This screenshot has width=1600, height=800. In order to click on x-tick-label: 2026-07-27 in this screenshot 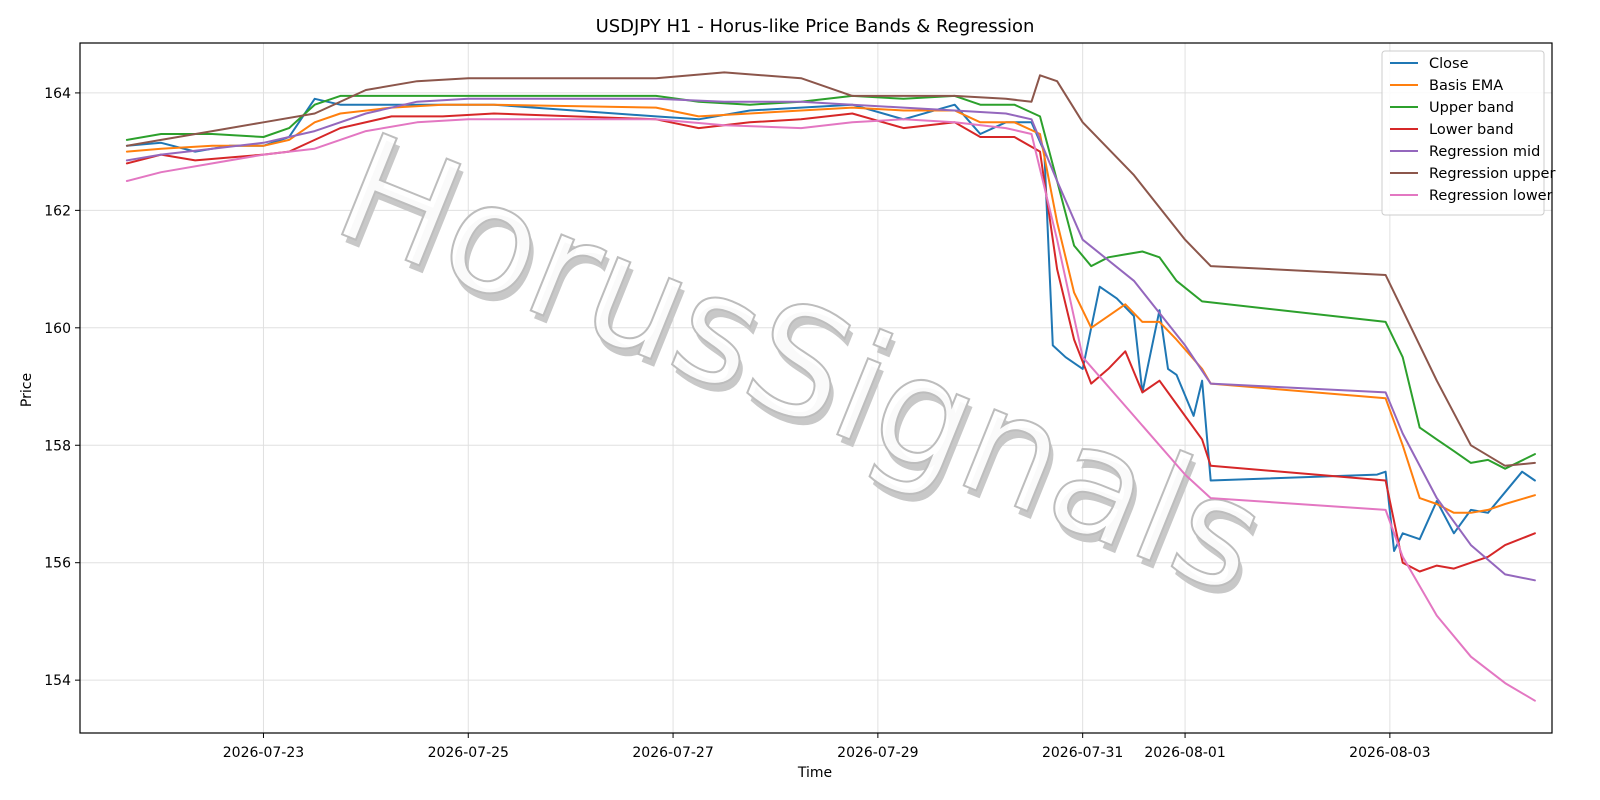, I will do `click(672, 753)`.